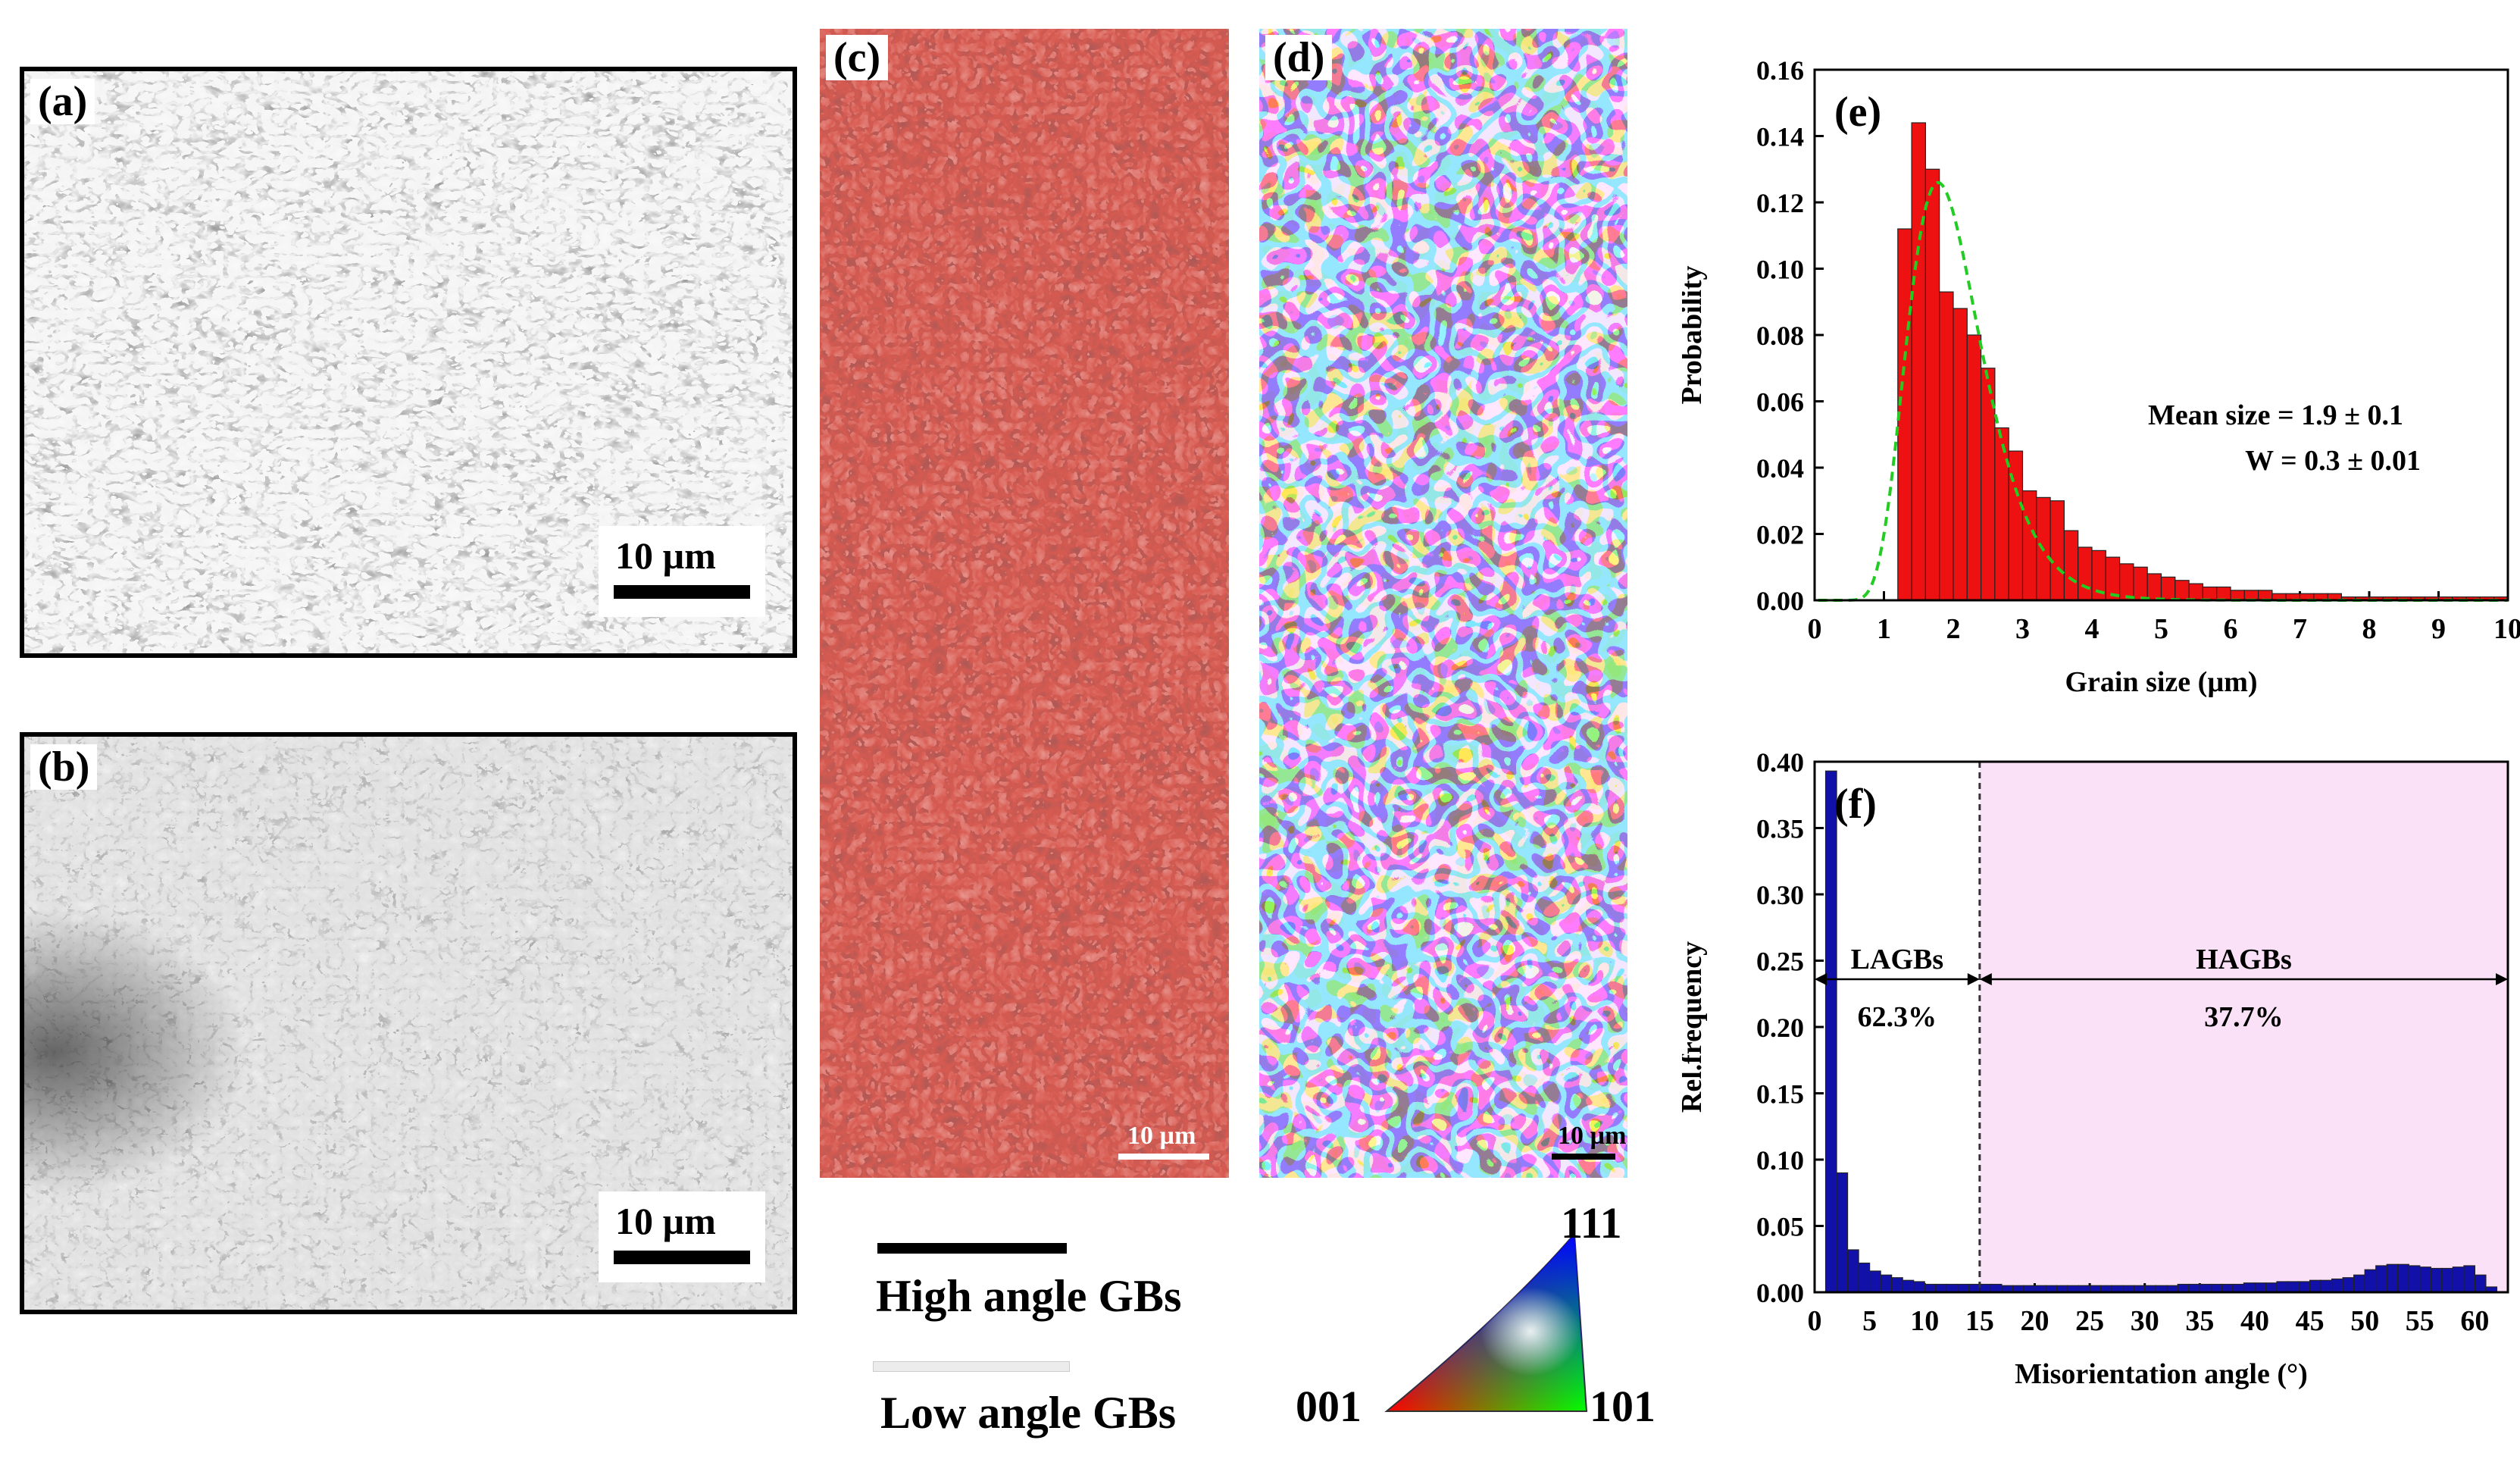 This screenshot has height=1459, width=2520. What do you see at coordinates (1583, 1157) in the screenshot?
I see `scalebar-d-bar` at bounding box center [1583, 1157].